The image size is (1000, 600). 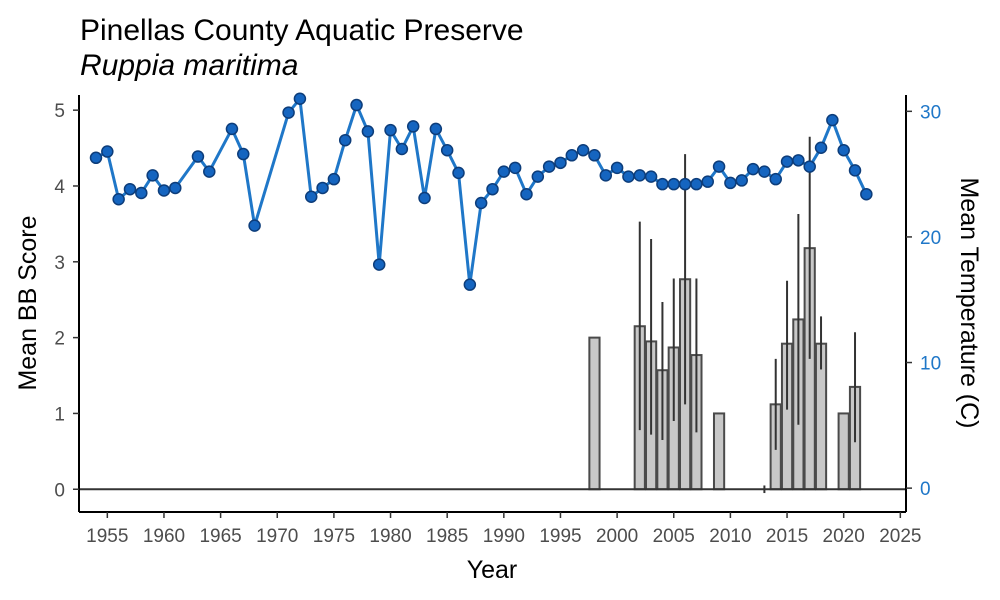 I want to click on temperature-point-1959, so click(x=152, y=175).